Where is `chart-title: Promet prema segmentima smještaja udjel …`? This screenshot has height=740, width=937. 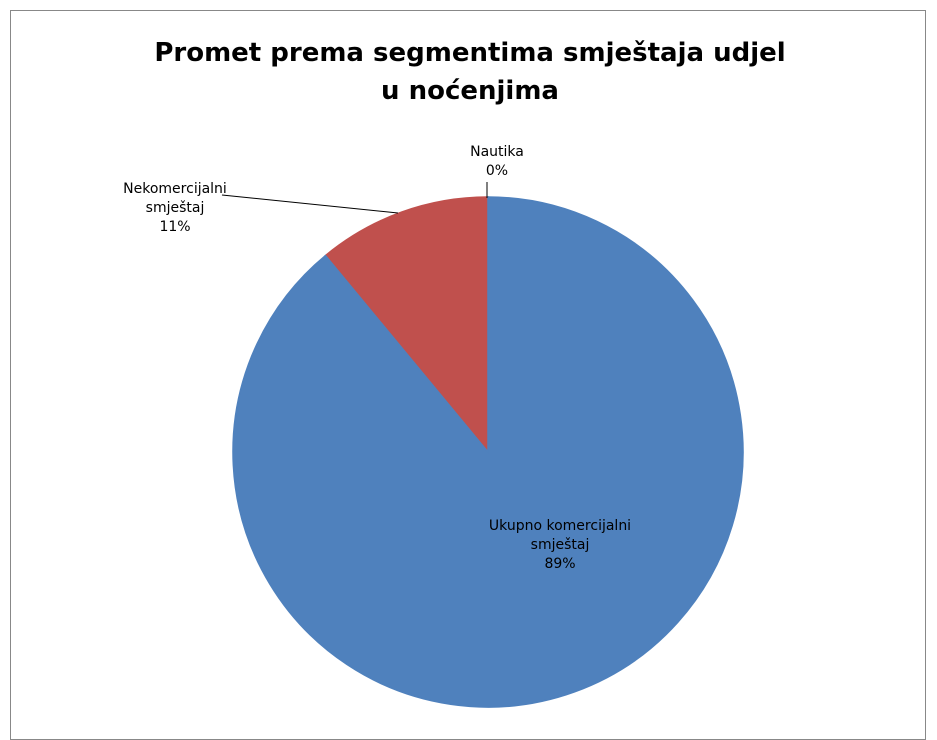 chart-title: Promet prema segmentima smještaja udjel … is located at coordinates (470, 72).